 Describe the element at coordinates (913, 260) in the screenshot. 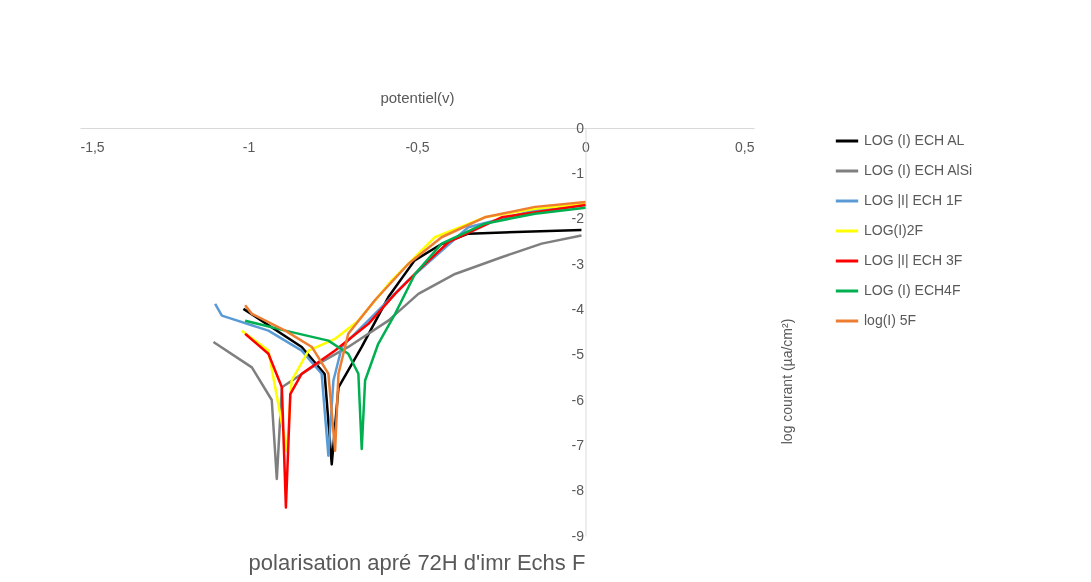

I see `legend-label: LOG |I| ECH 3F` at that location.